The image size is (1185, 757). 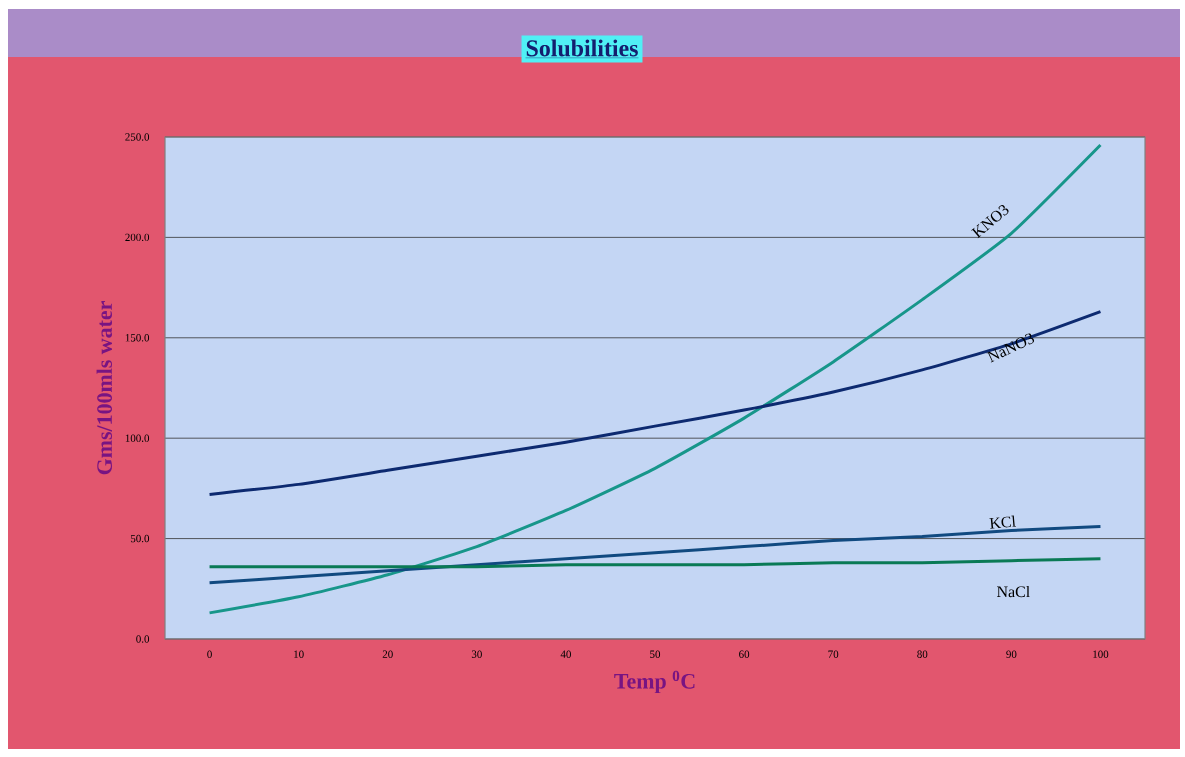 What do you see at coordinates (744, 654) in the screenshot?
I see `x-tick-label: 60` at bounding box center [744, 654].